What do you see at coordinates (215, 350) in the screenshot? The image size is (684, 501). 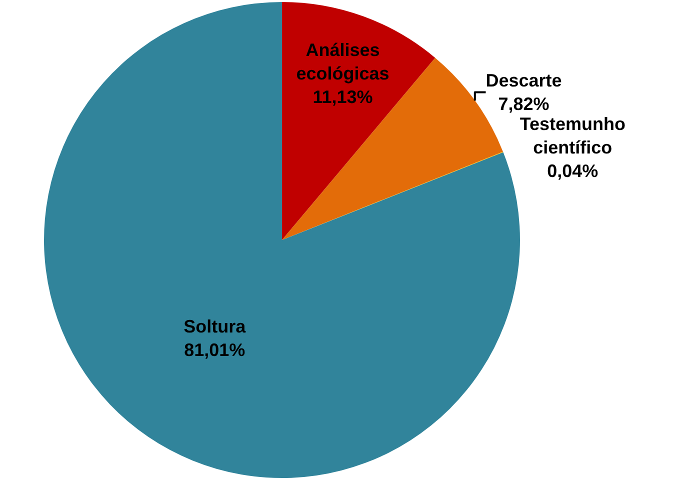 I see `data-label: 81,01%` at bounding box center [215, 350].